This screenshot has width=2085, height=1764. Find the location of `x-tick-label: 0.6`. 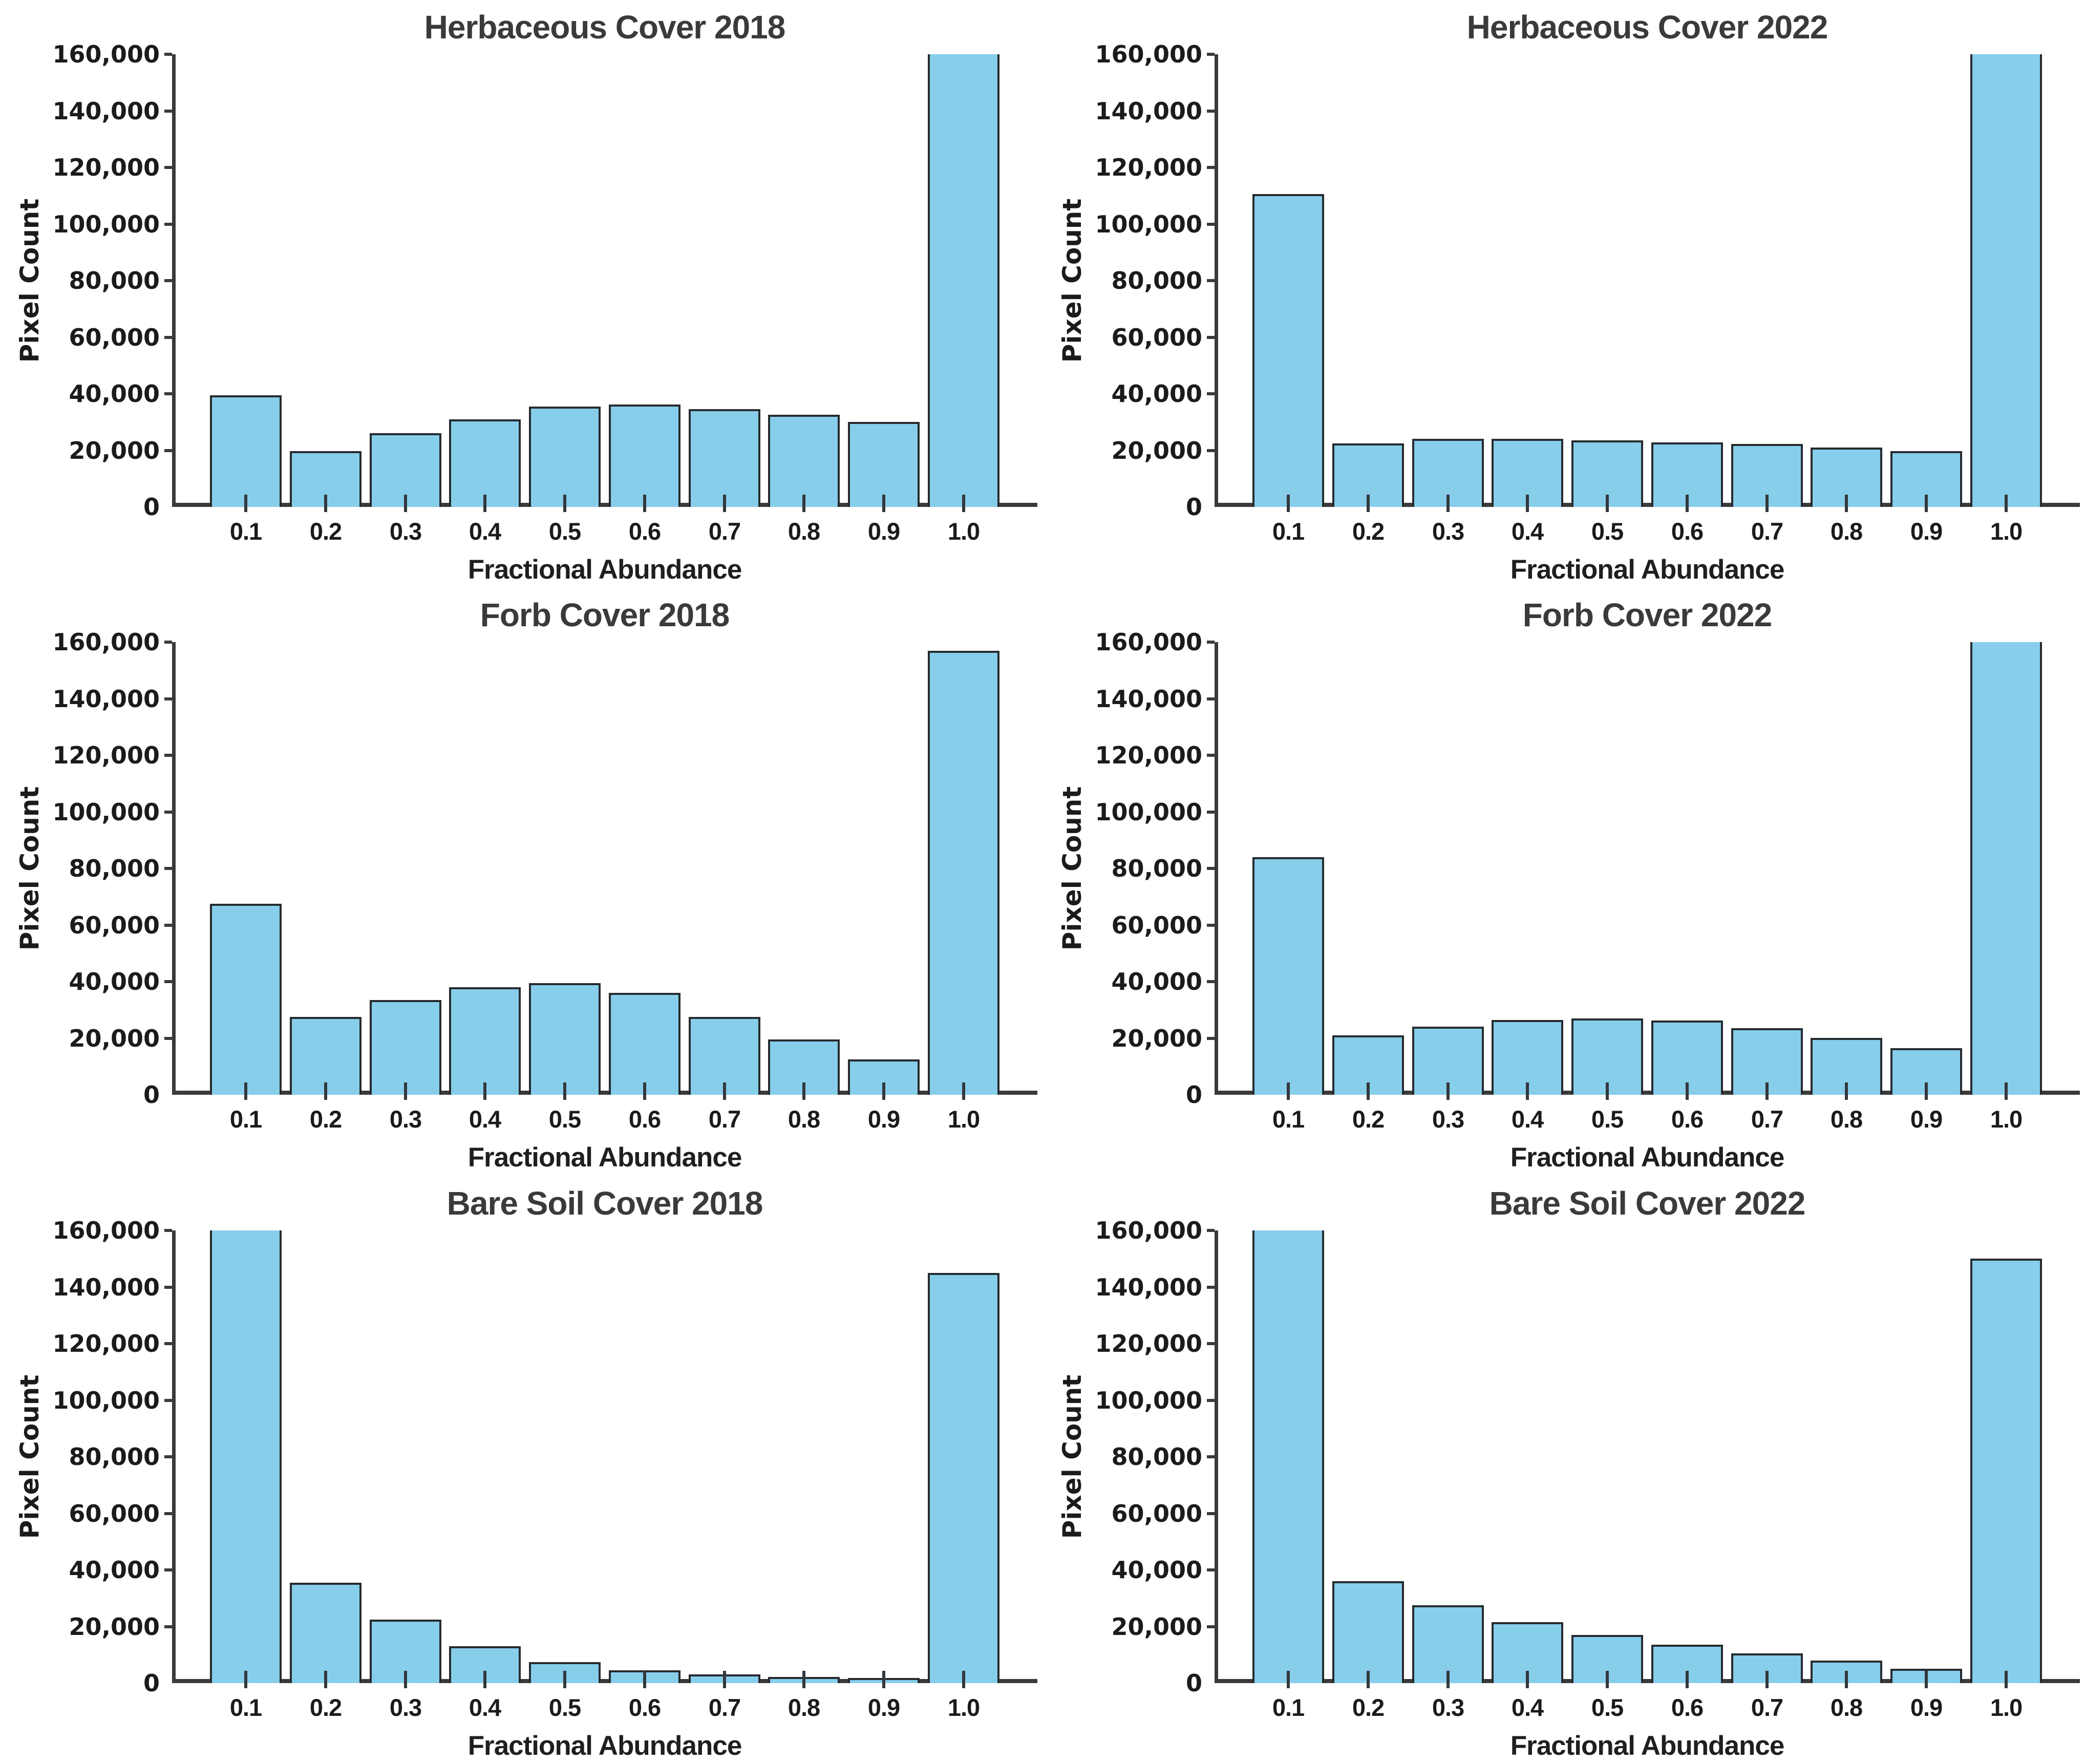

x-tick-label: 0.6 is located at coordinates (644, 1707).